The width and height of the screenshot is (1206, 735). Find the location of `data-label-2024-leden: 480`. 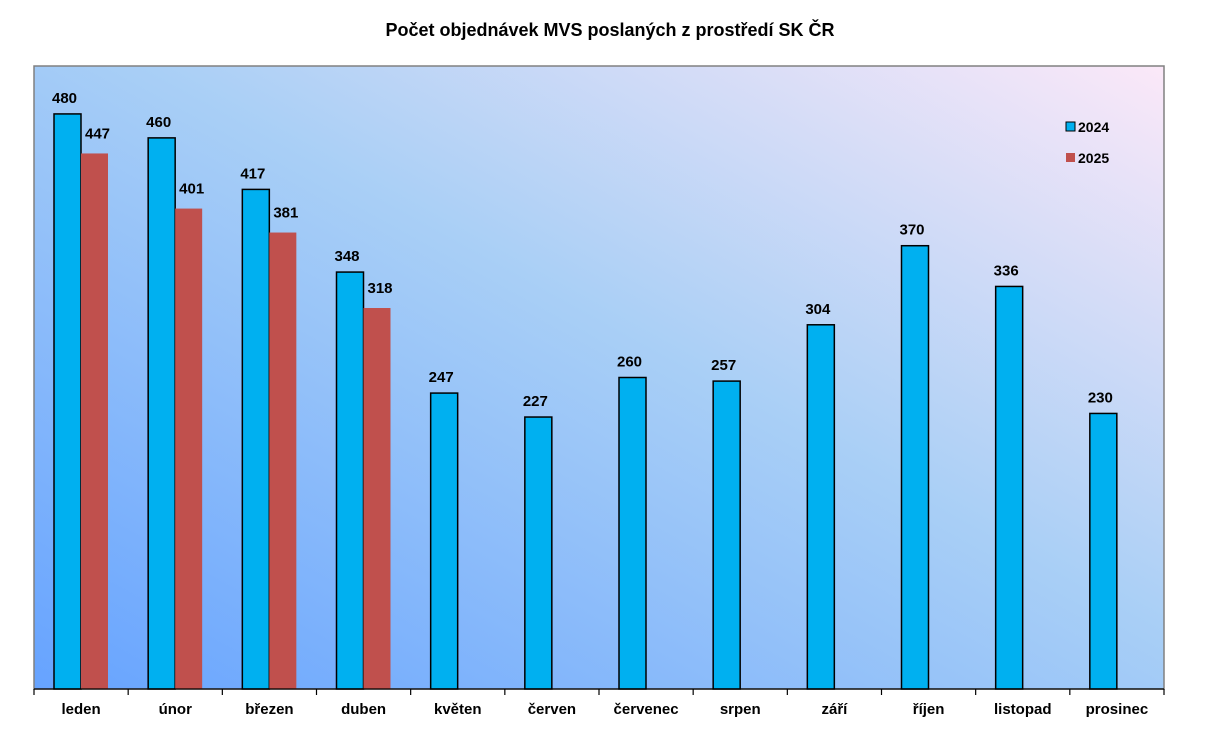

data-label-2024-leden: 480 is located at coordinates (64, 98).